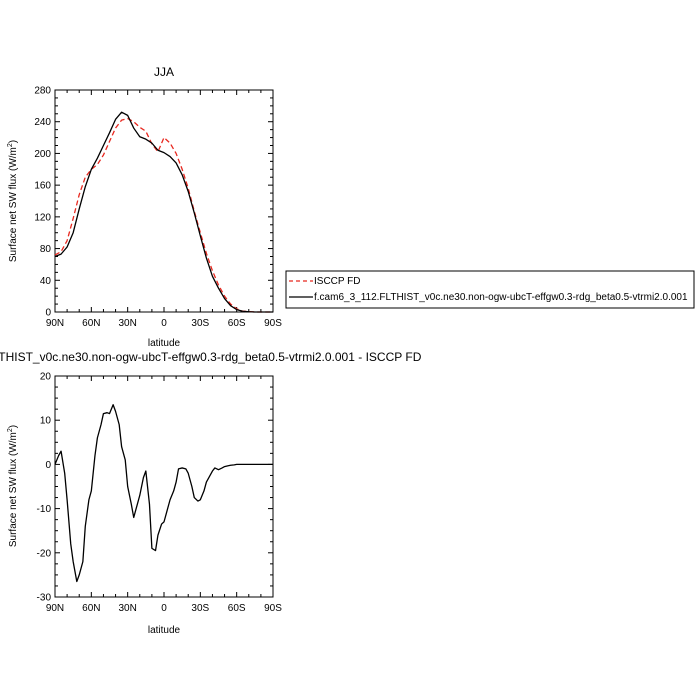  Describe the element at coordinates (44, 598) in the screenshot. I see `bottom-ytick-label: -30` at that location.